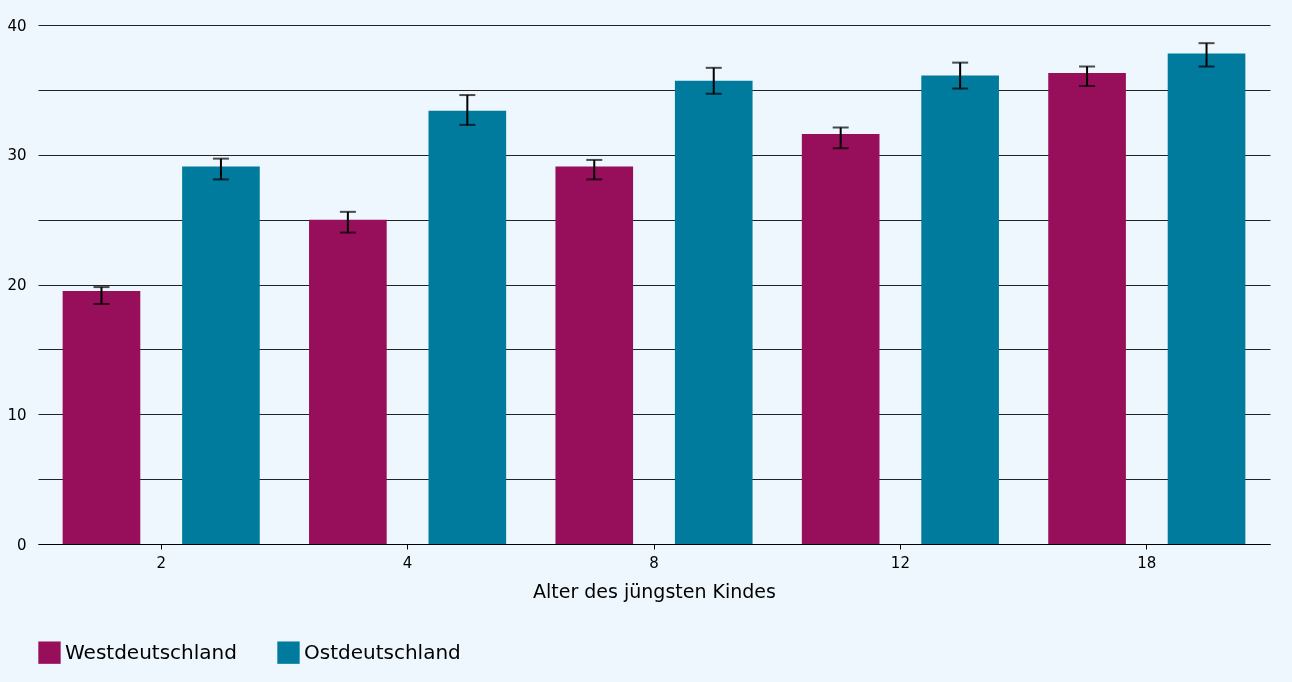 The width and height of the screenshot is (1292, 682). I want to click on x-tick-label: 12, so click(900, 562).